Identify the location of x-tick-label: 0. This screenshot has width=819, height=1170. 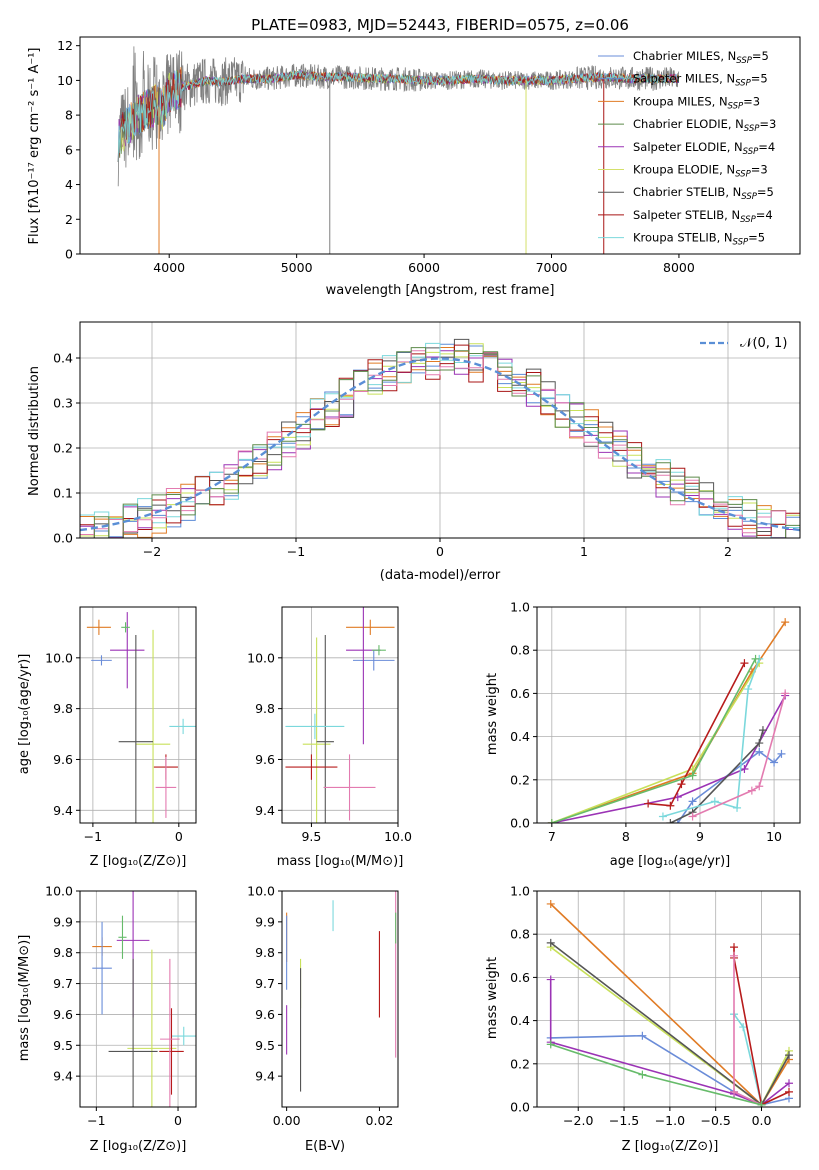
(178, 1120).